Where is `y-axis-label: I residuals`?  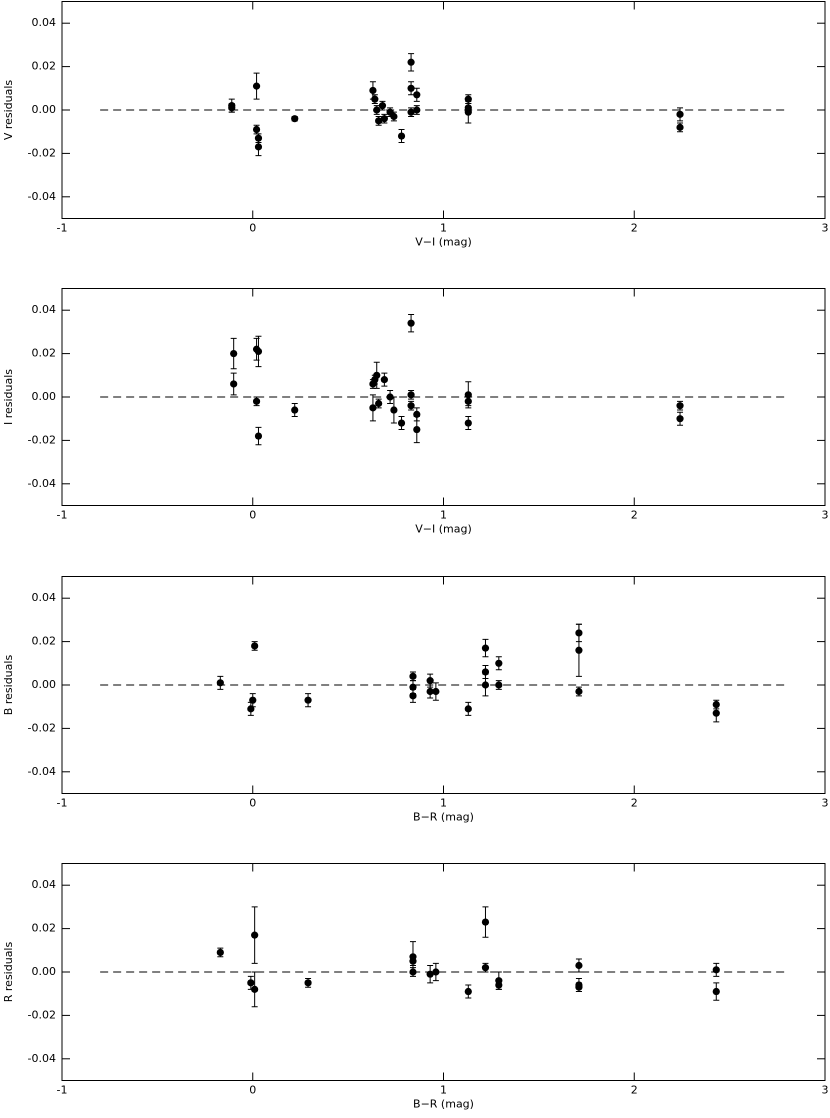
y-axis-label: I residuals is located at coordinates (8, 397).